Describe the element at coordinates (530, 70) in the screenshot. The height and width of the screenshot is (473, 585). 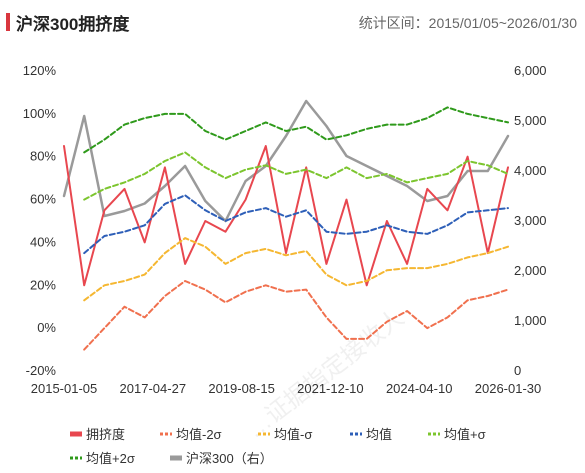
I see `y-right-tick-label: 6,000` at that location.